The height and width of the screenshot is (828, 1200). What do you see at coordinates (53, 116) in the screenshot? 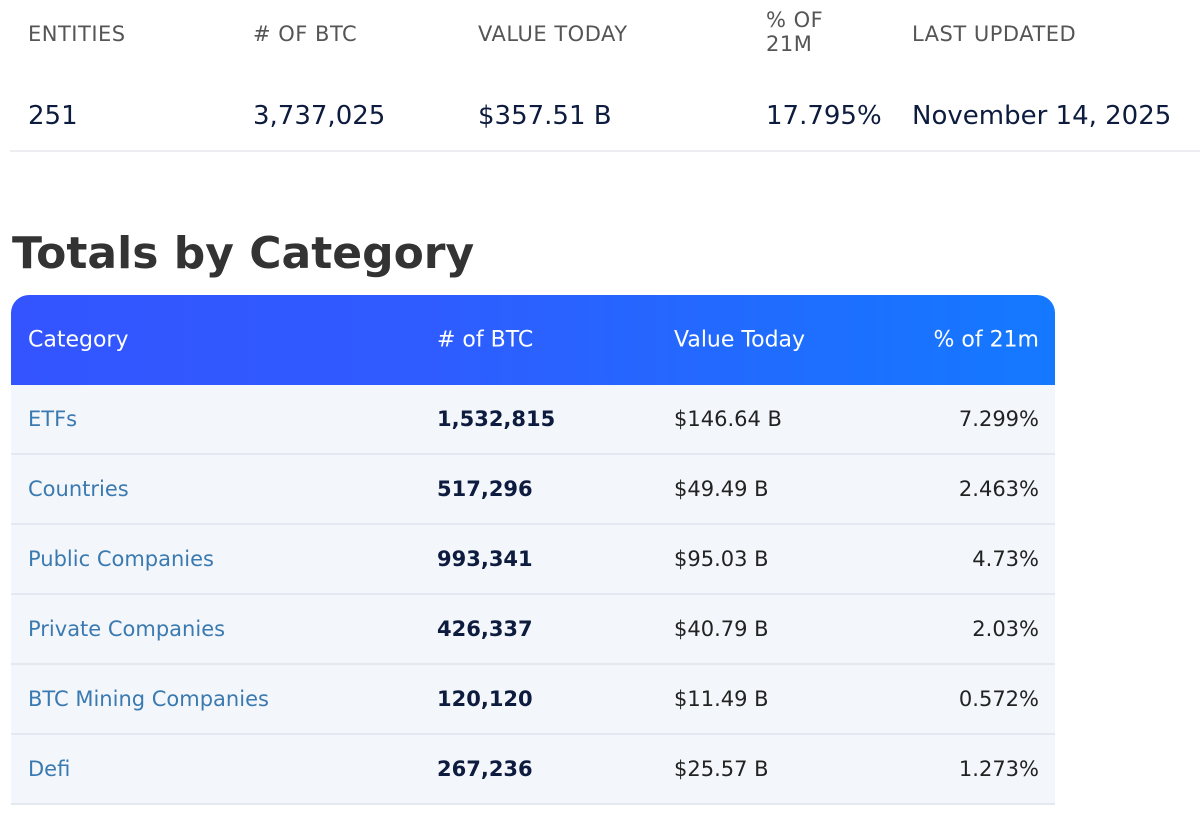
I see `stat-value-entities: 251` at bounding box center [53, 116].